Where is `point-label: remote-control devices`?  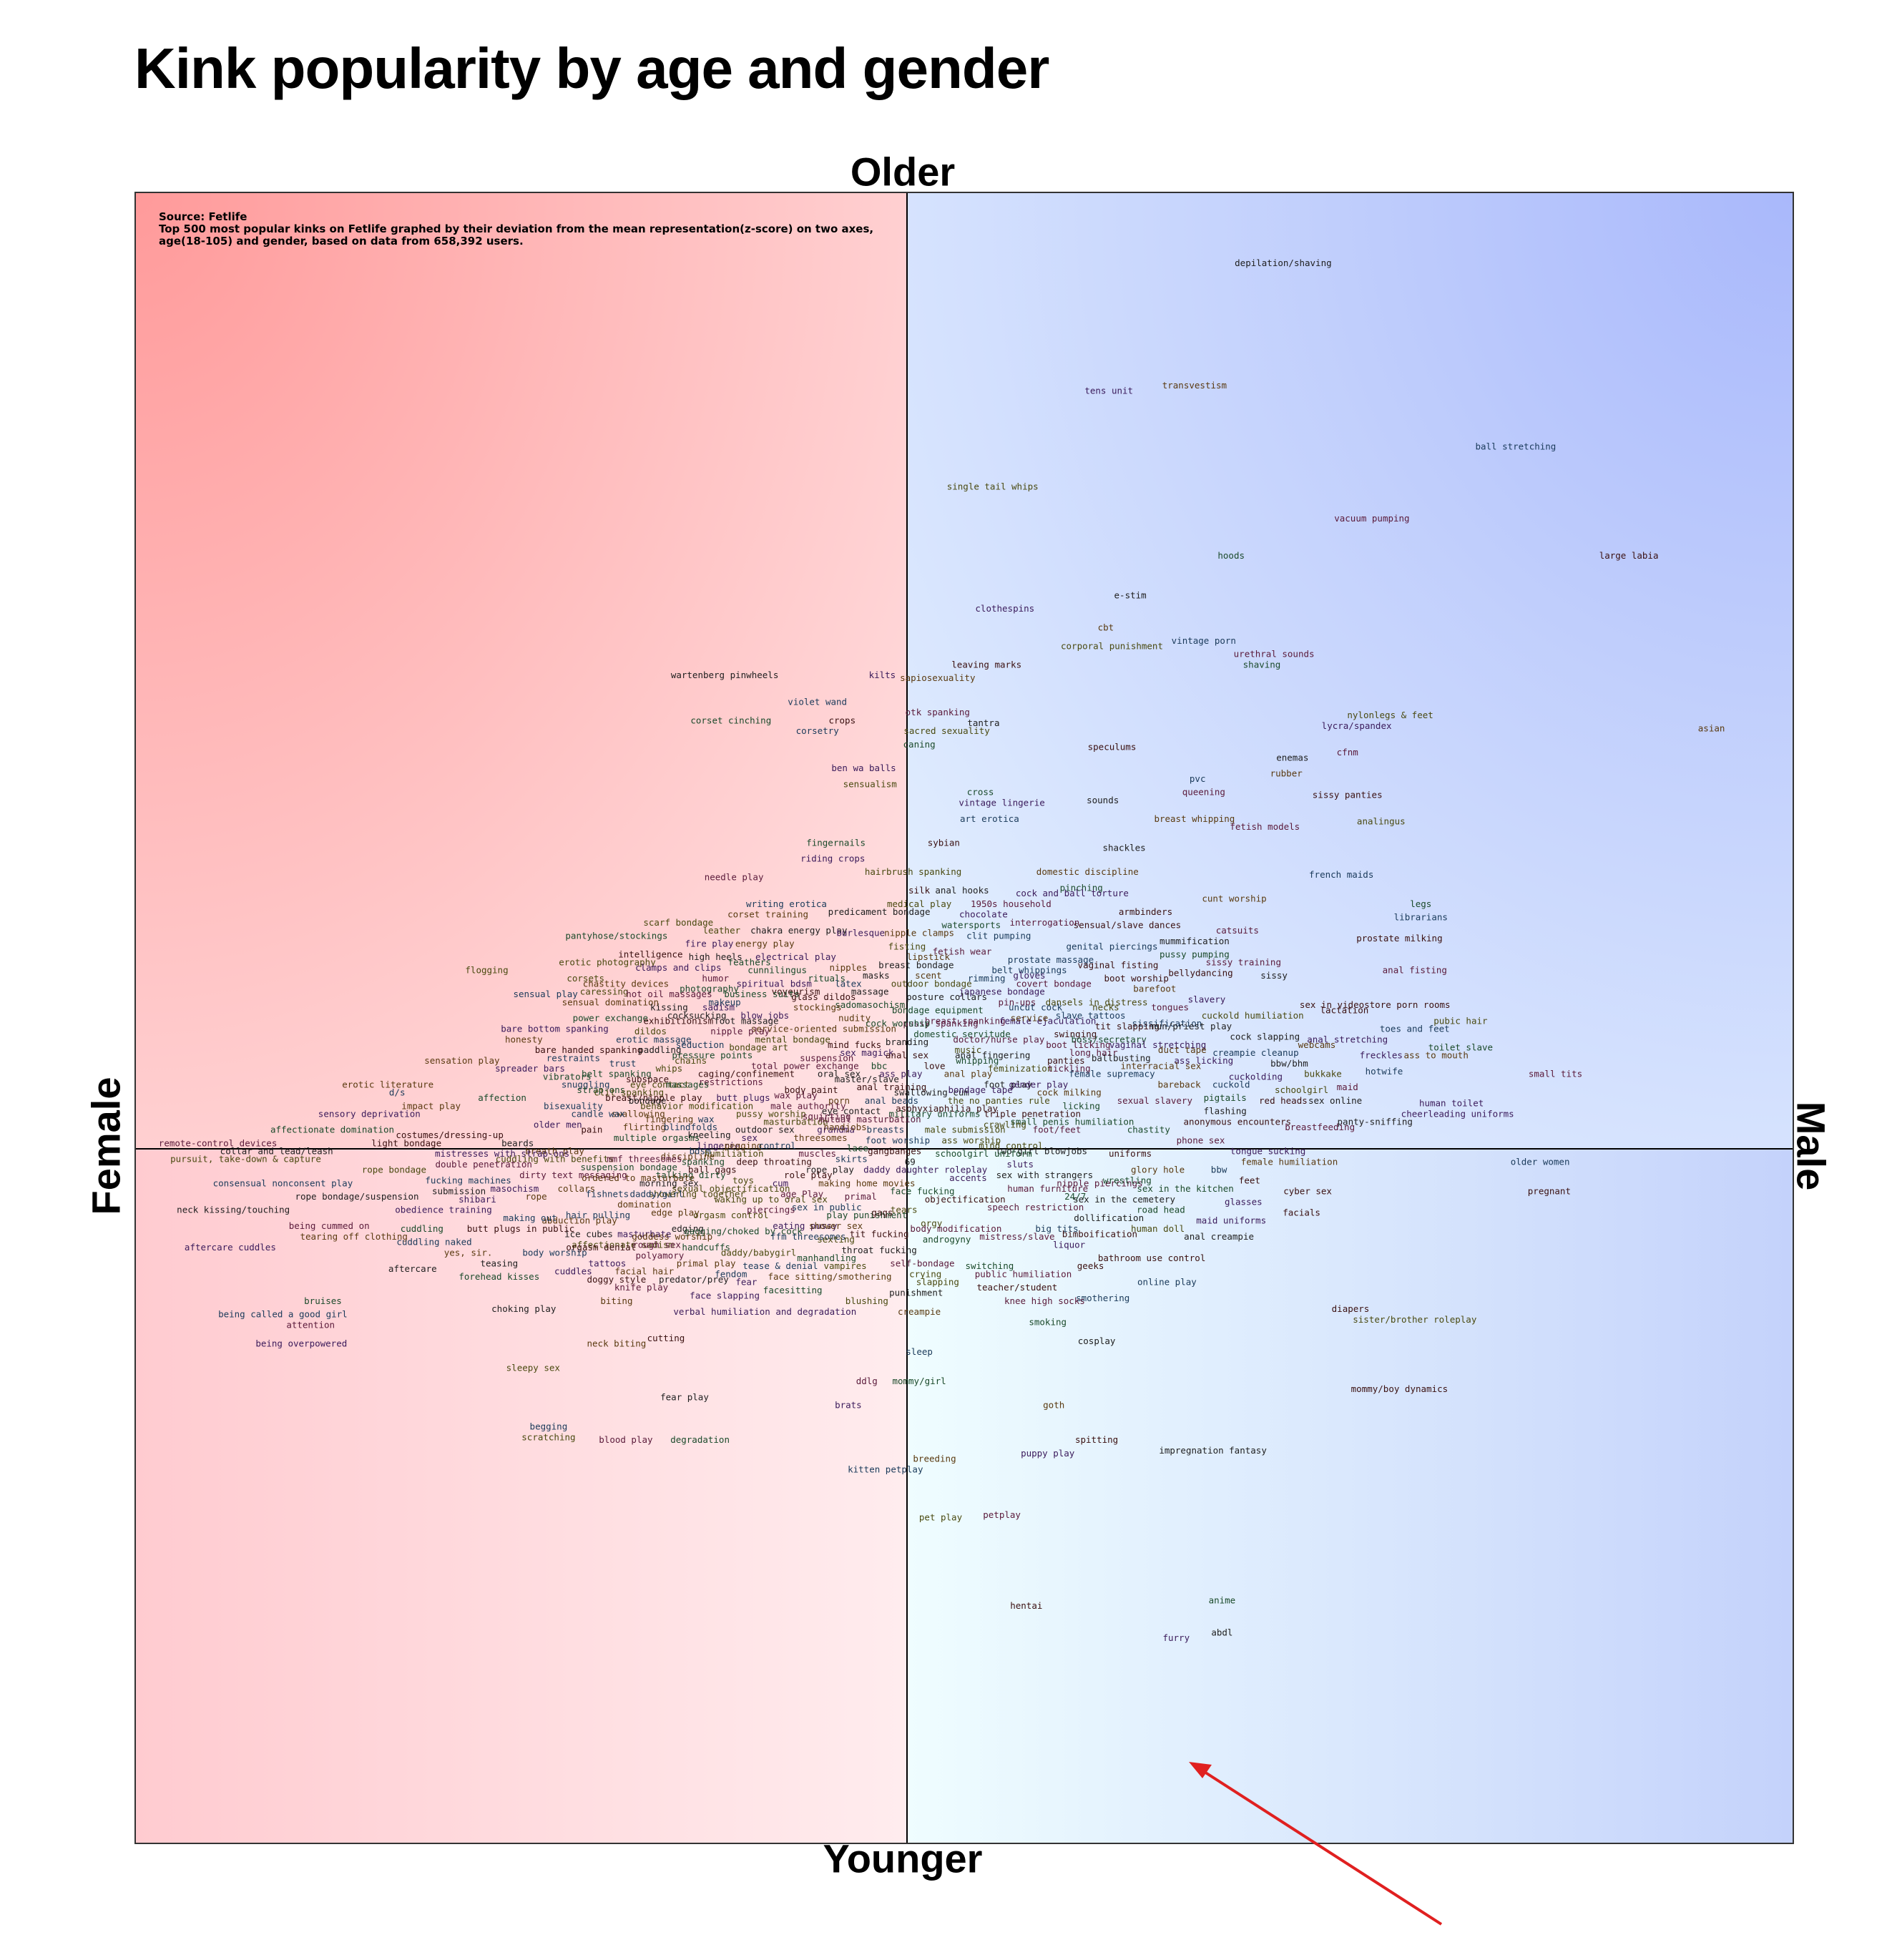
point-label: remote-control devices is located at coordinates (218, 1142).